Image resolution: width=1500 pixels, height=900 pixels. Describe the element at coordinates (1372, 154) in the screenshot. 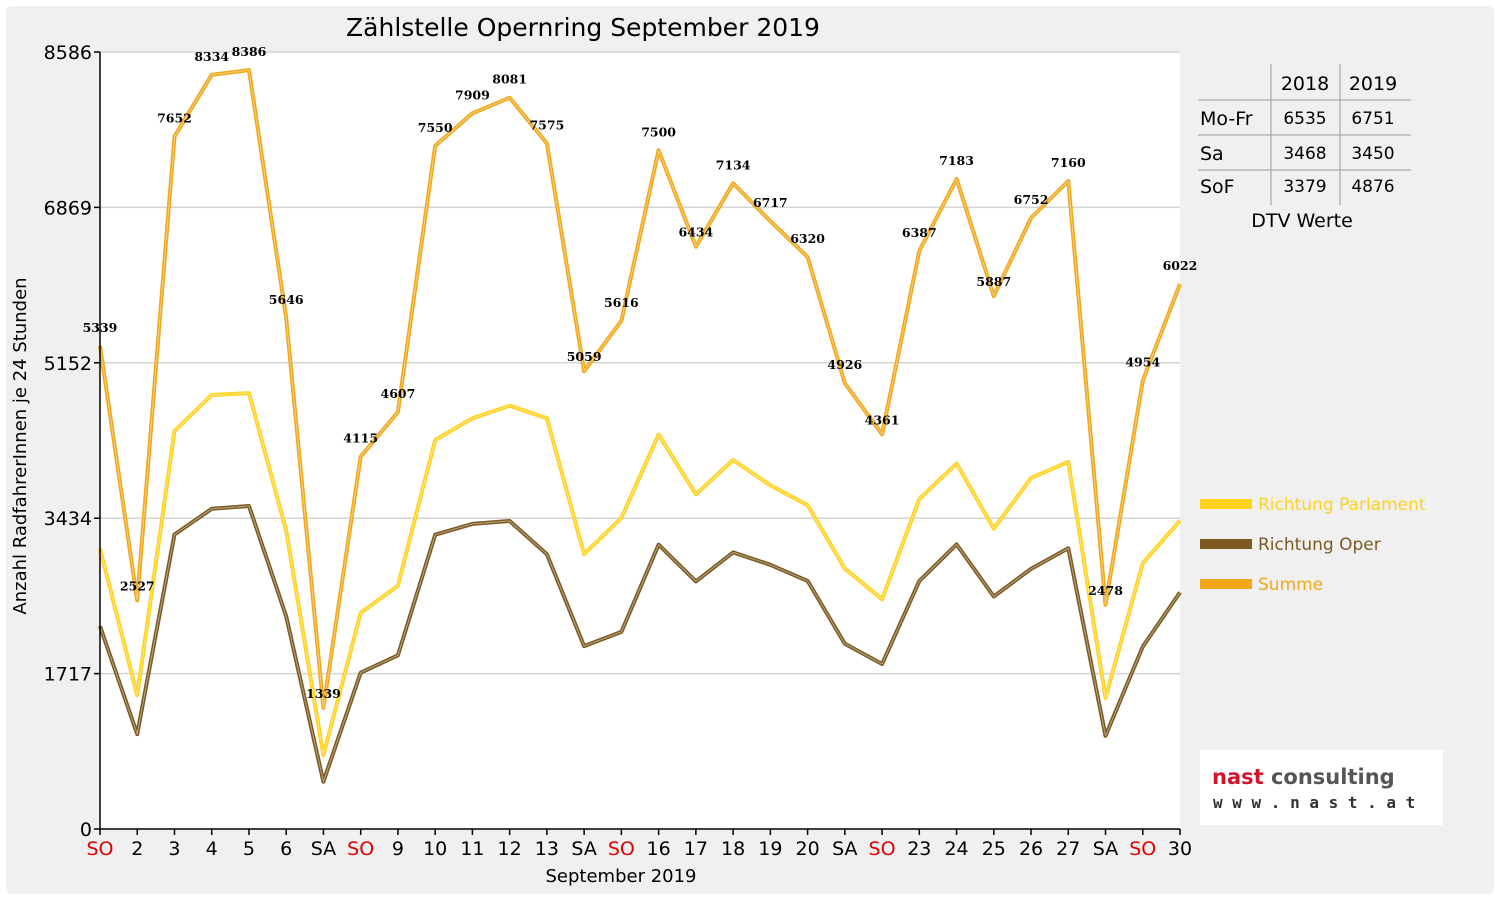

I see `table-cell: 3450` at that location.